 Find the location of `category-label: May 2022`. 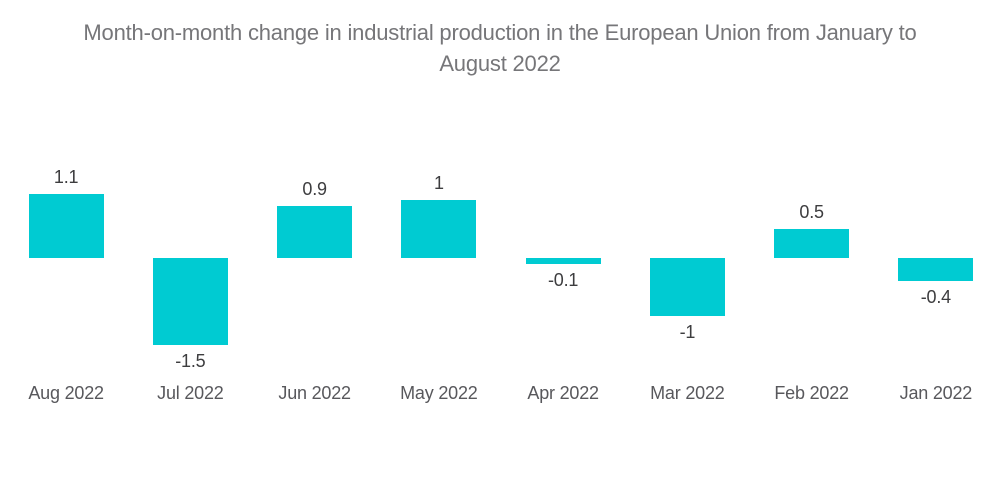

category-label: May 2022 is located at coordinates (439, 393).